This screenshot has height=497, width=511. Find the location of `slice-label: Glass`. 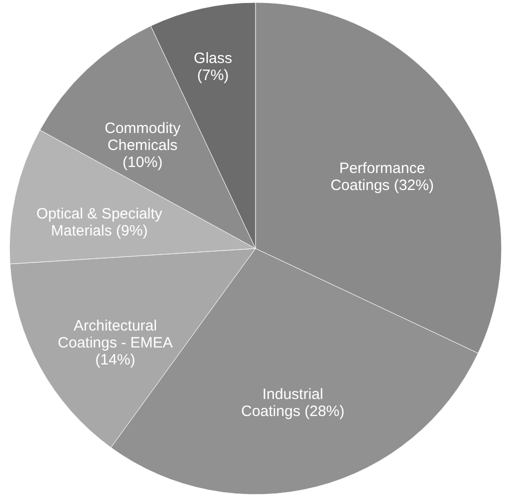

slice-label: Glass is located at coordinates (213, 59).